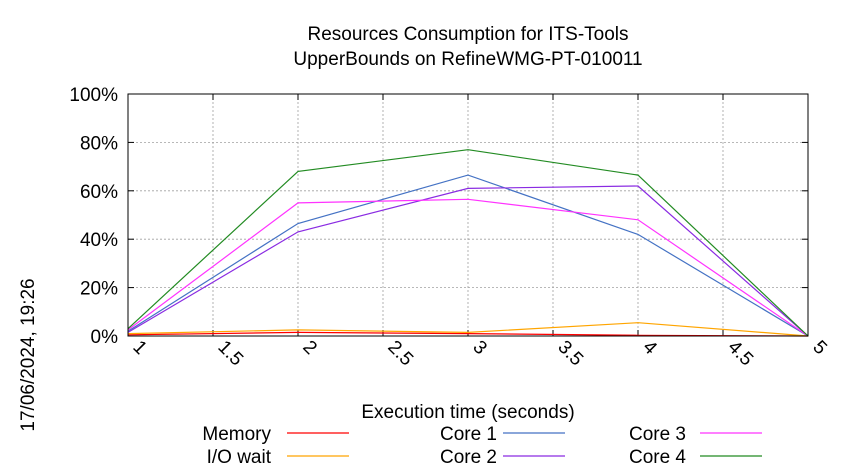 Image resolution: width=850 pixels, height=475 pixels. I want to click on y-tick-label: 20%, so click(99, 289).